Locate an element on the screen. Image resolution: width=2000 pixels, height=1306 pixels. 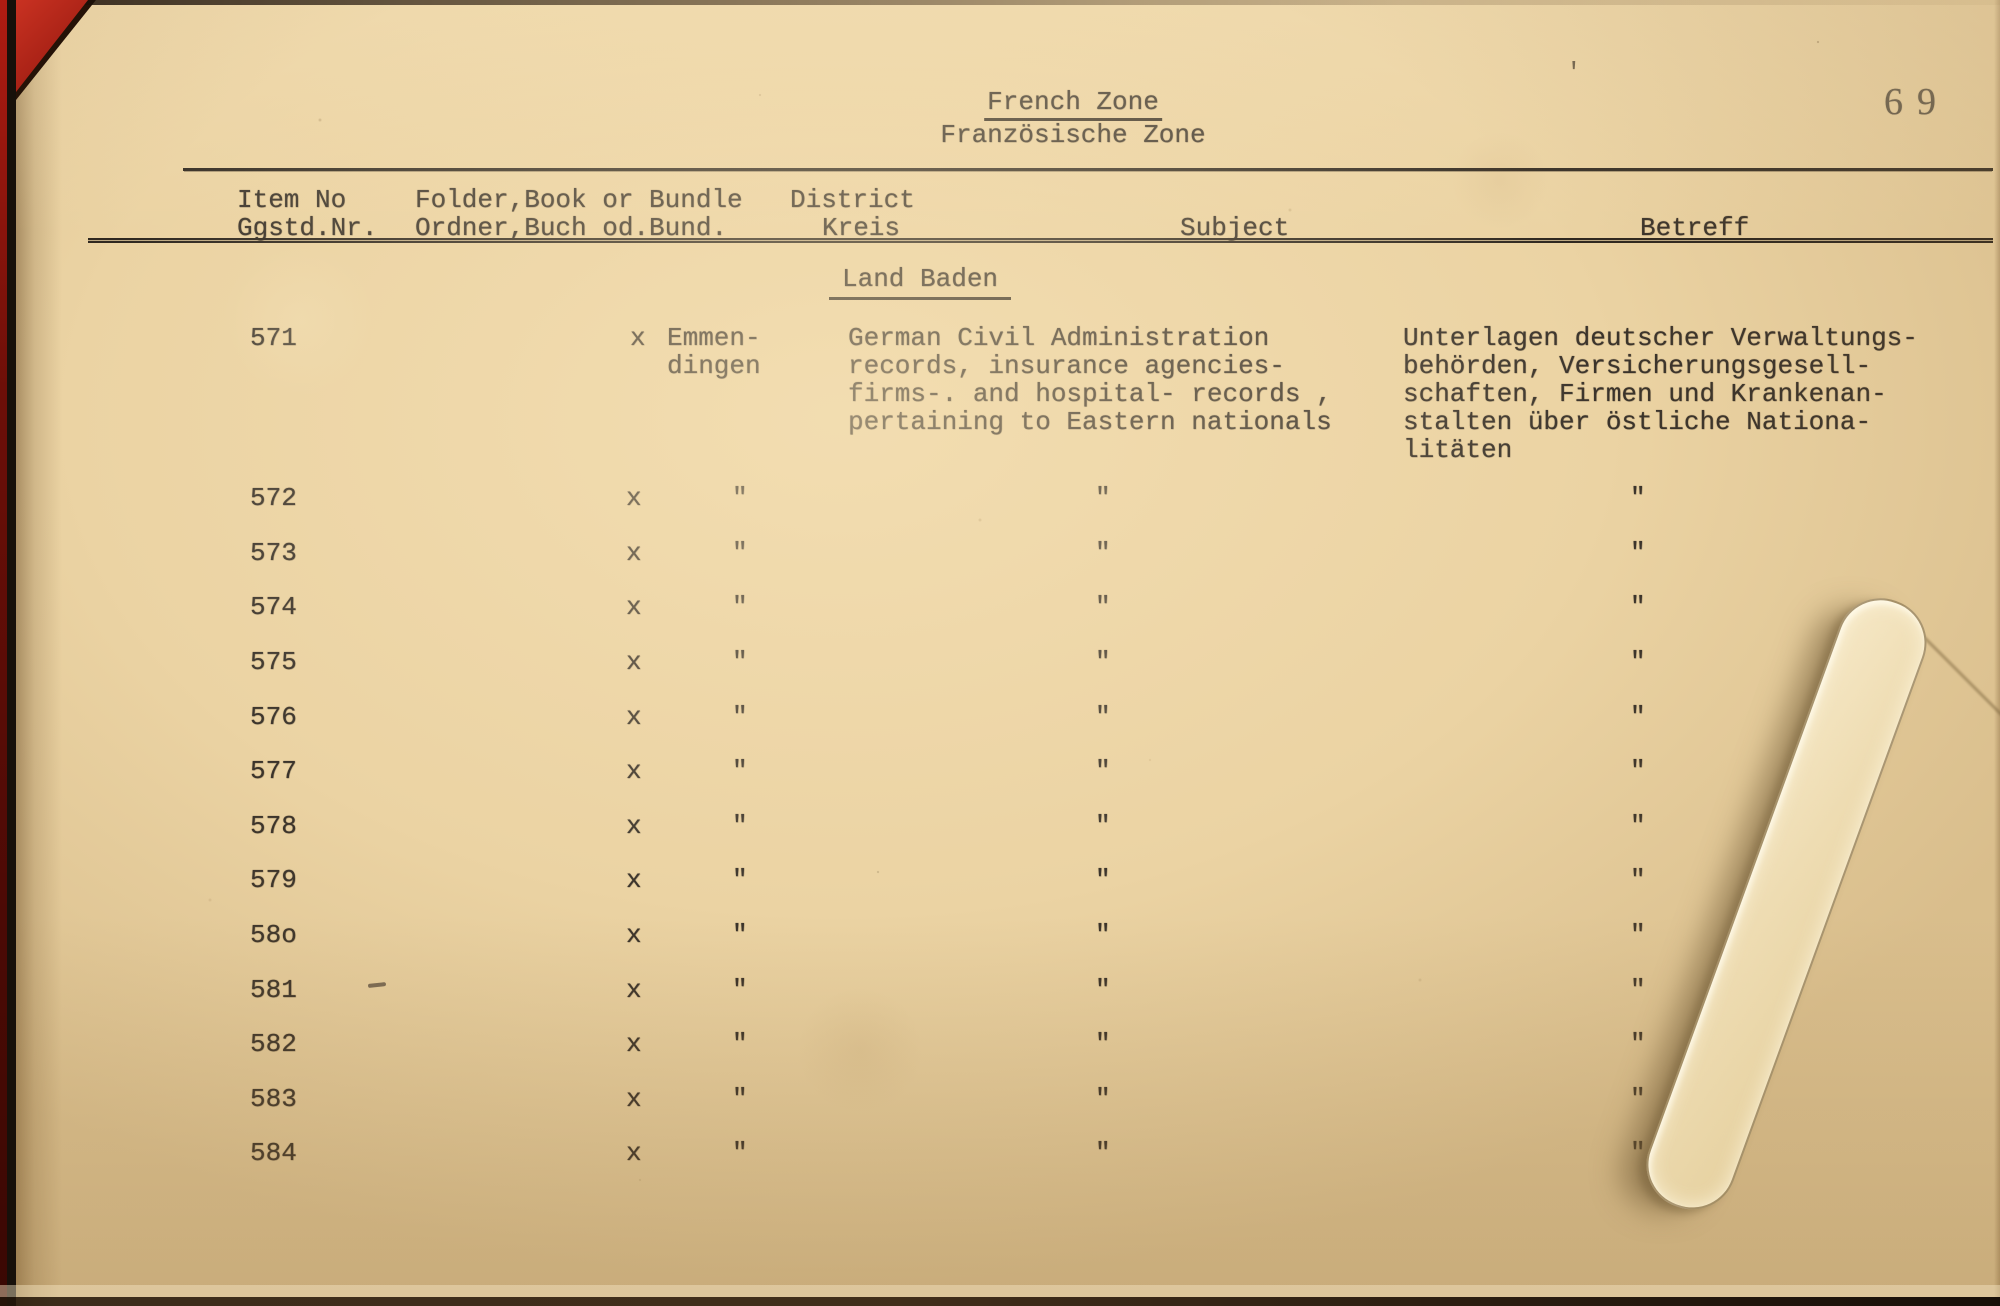
header-folder-line2: Ordner,Buch od.Bund. is located at coordinates (571, 228).